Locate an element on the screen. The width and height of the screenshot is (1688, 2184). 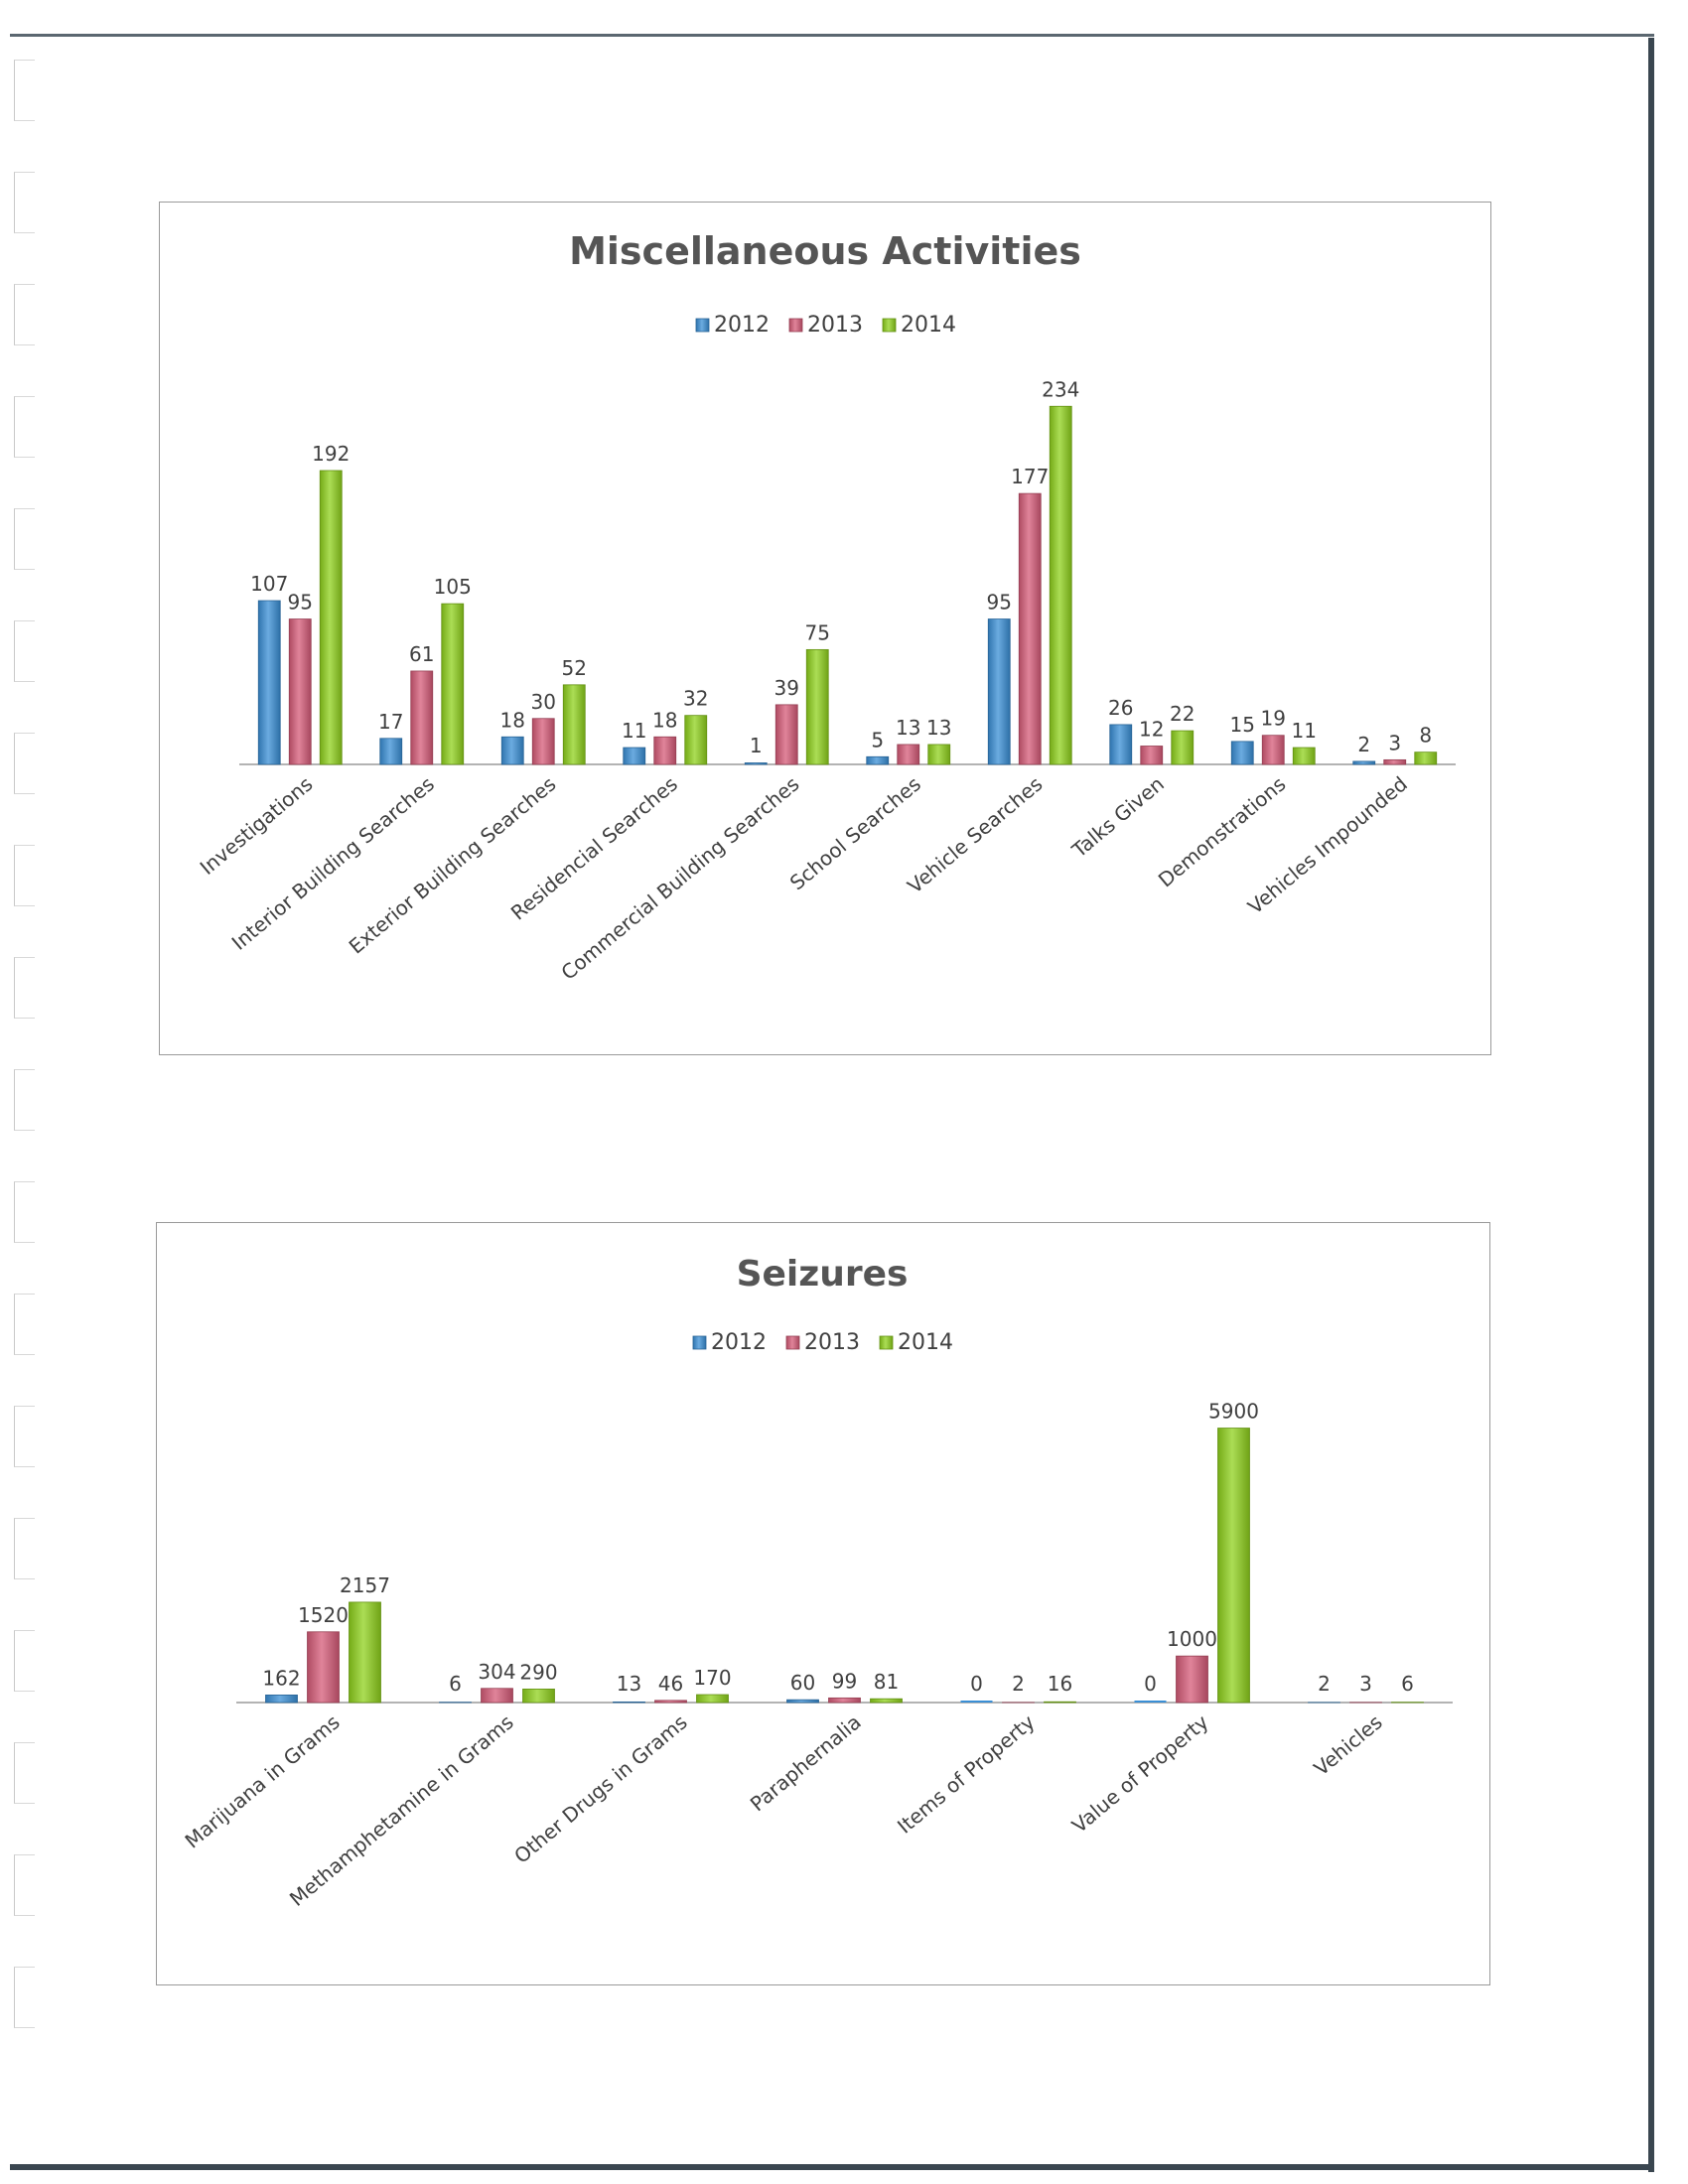
data-label-2012-2: 18 is located at coordinates (512, 720).